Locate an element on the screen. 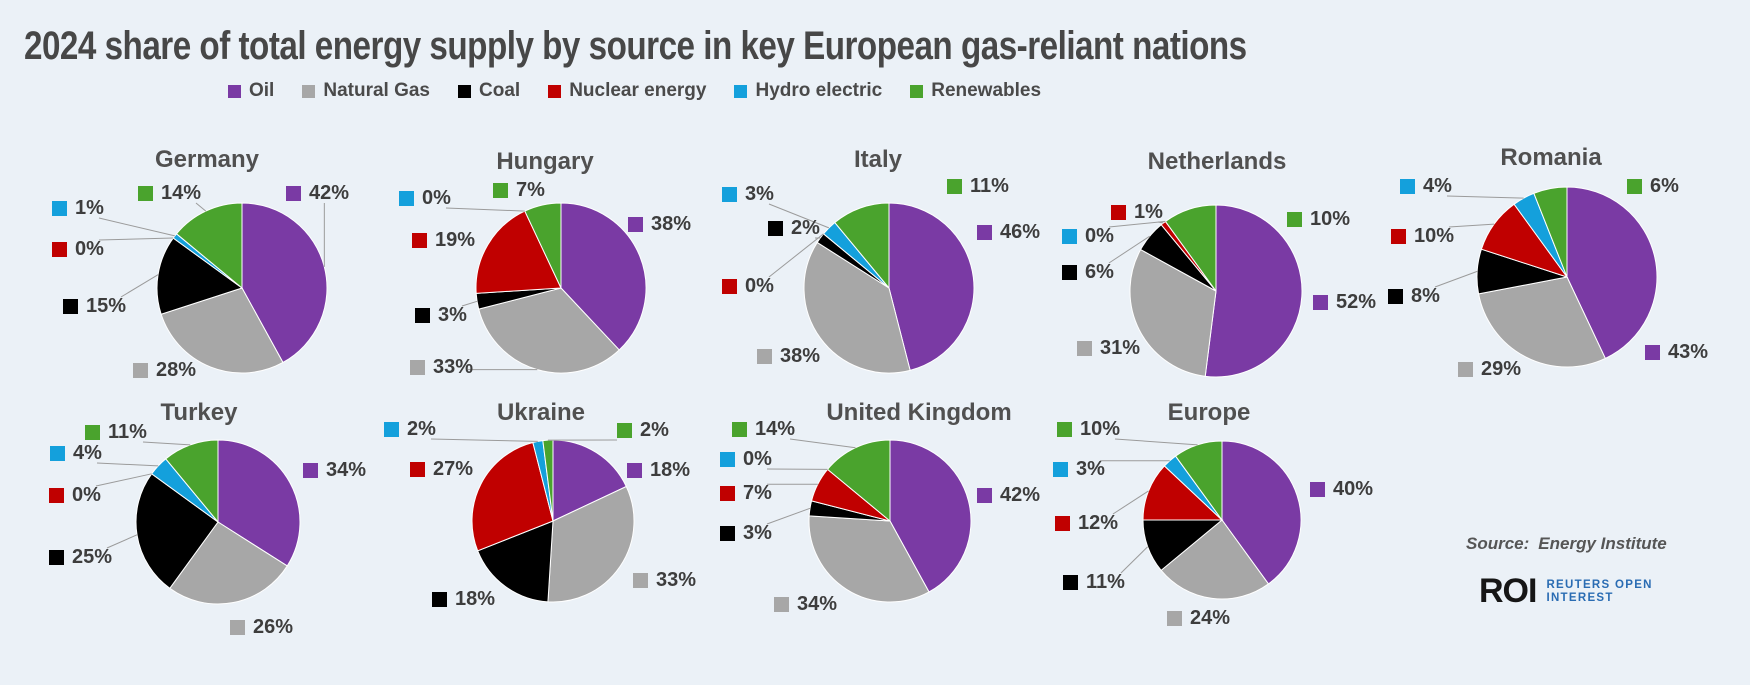 This screenshot has width=1750, height=685. slice-label-renewables: 6% is located at coordinates (1653, 186).